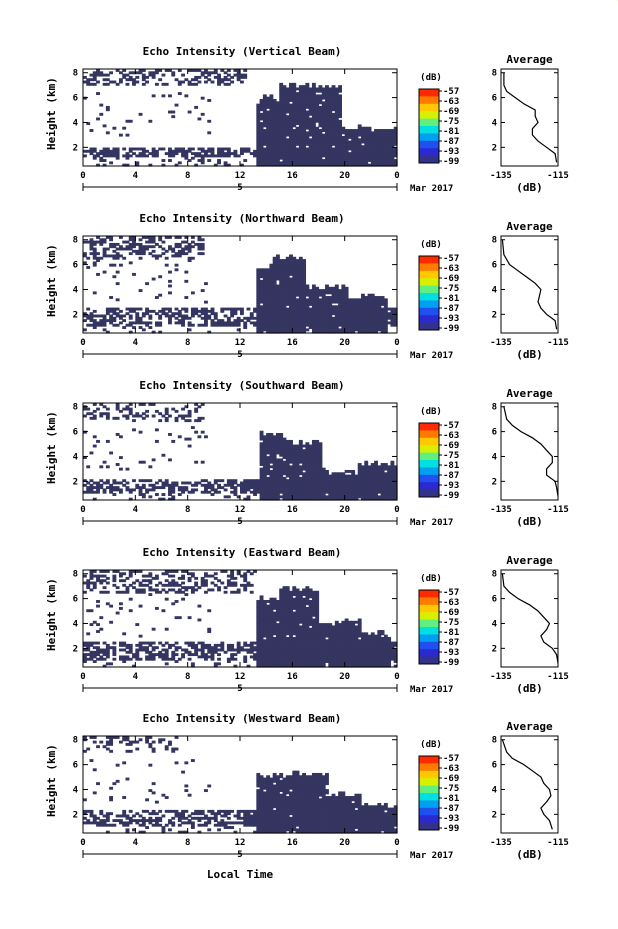 The height and width of the screenshot is (929, 618). I want to click on colorbar-swatch, so click(429, 456).